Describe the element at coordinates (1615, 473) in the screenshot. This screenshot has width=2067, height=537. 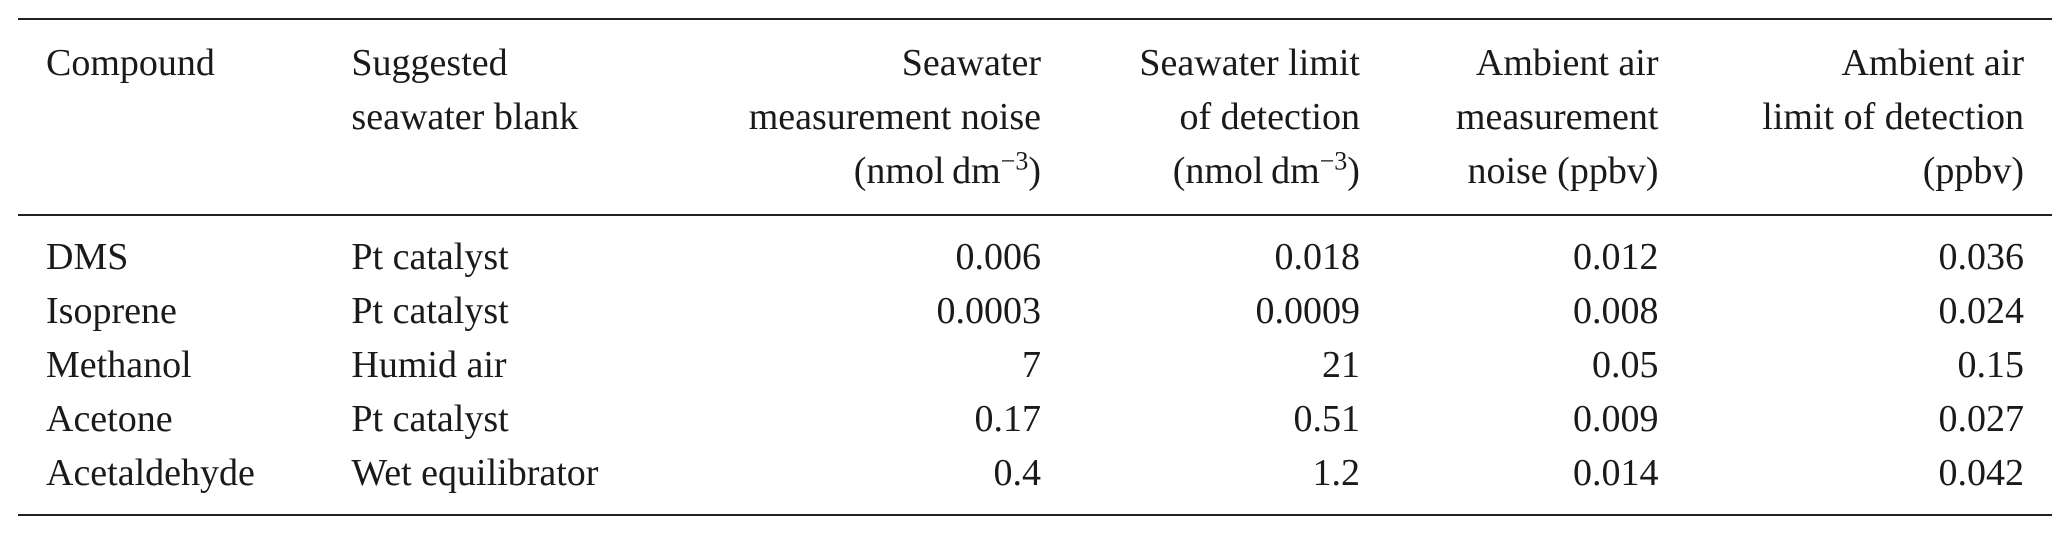
I see `cell-air-noise: 0.014` at that location.